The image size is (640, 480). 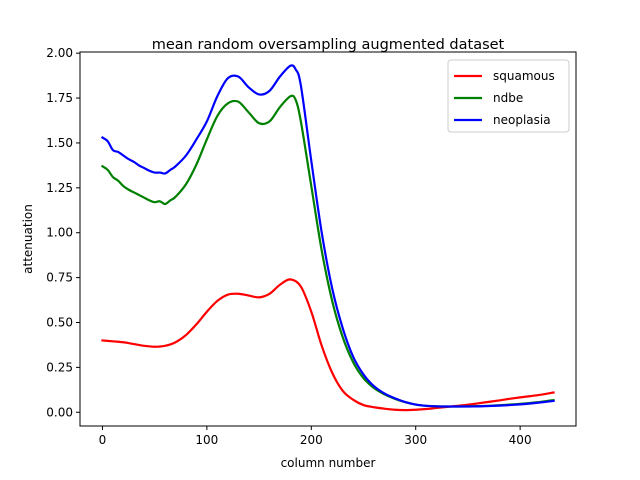 What do you see at coordinates (59, 367) in the screenshot?
I see `y-tick-label: 0.25` at bounding box center [59, 367].